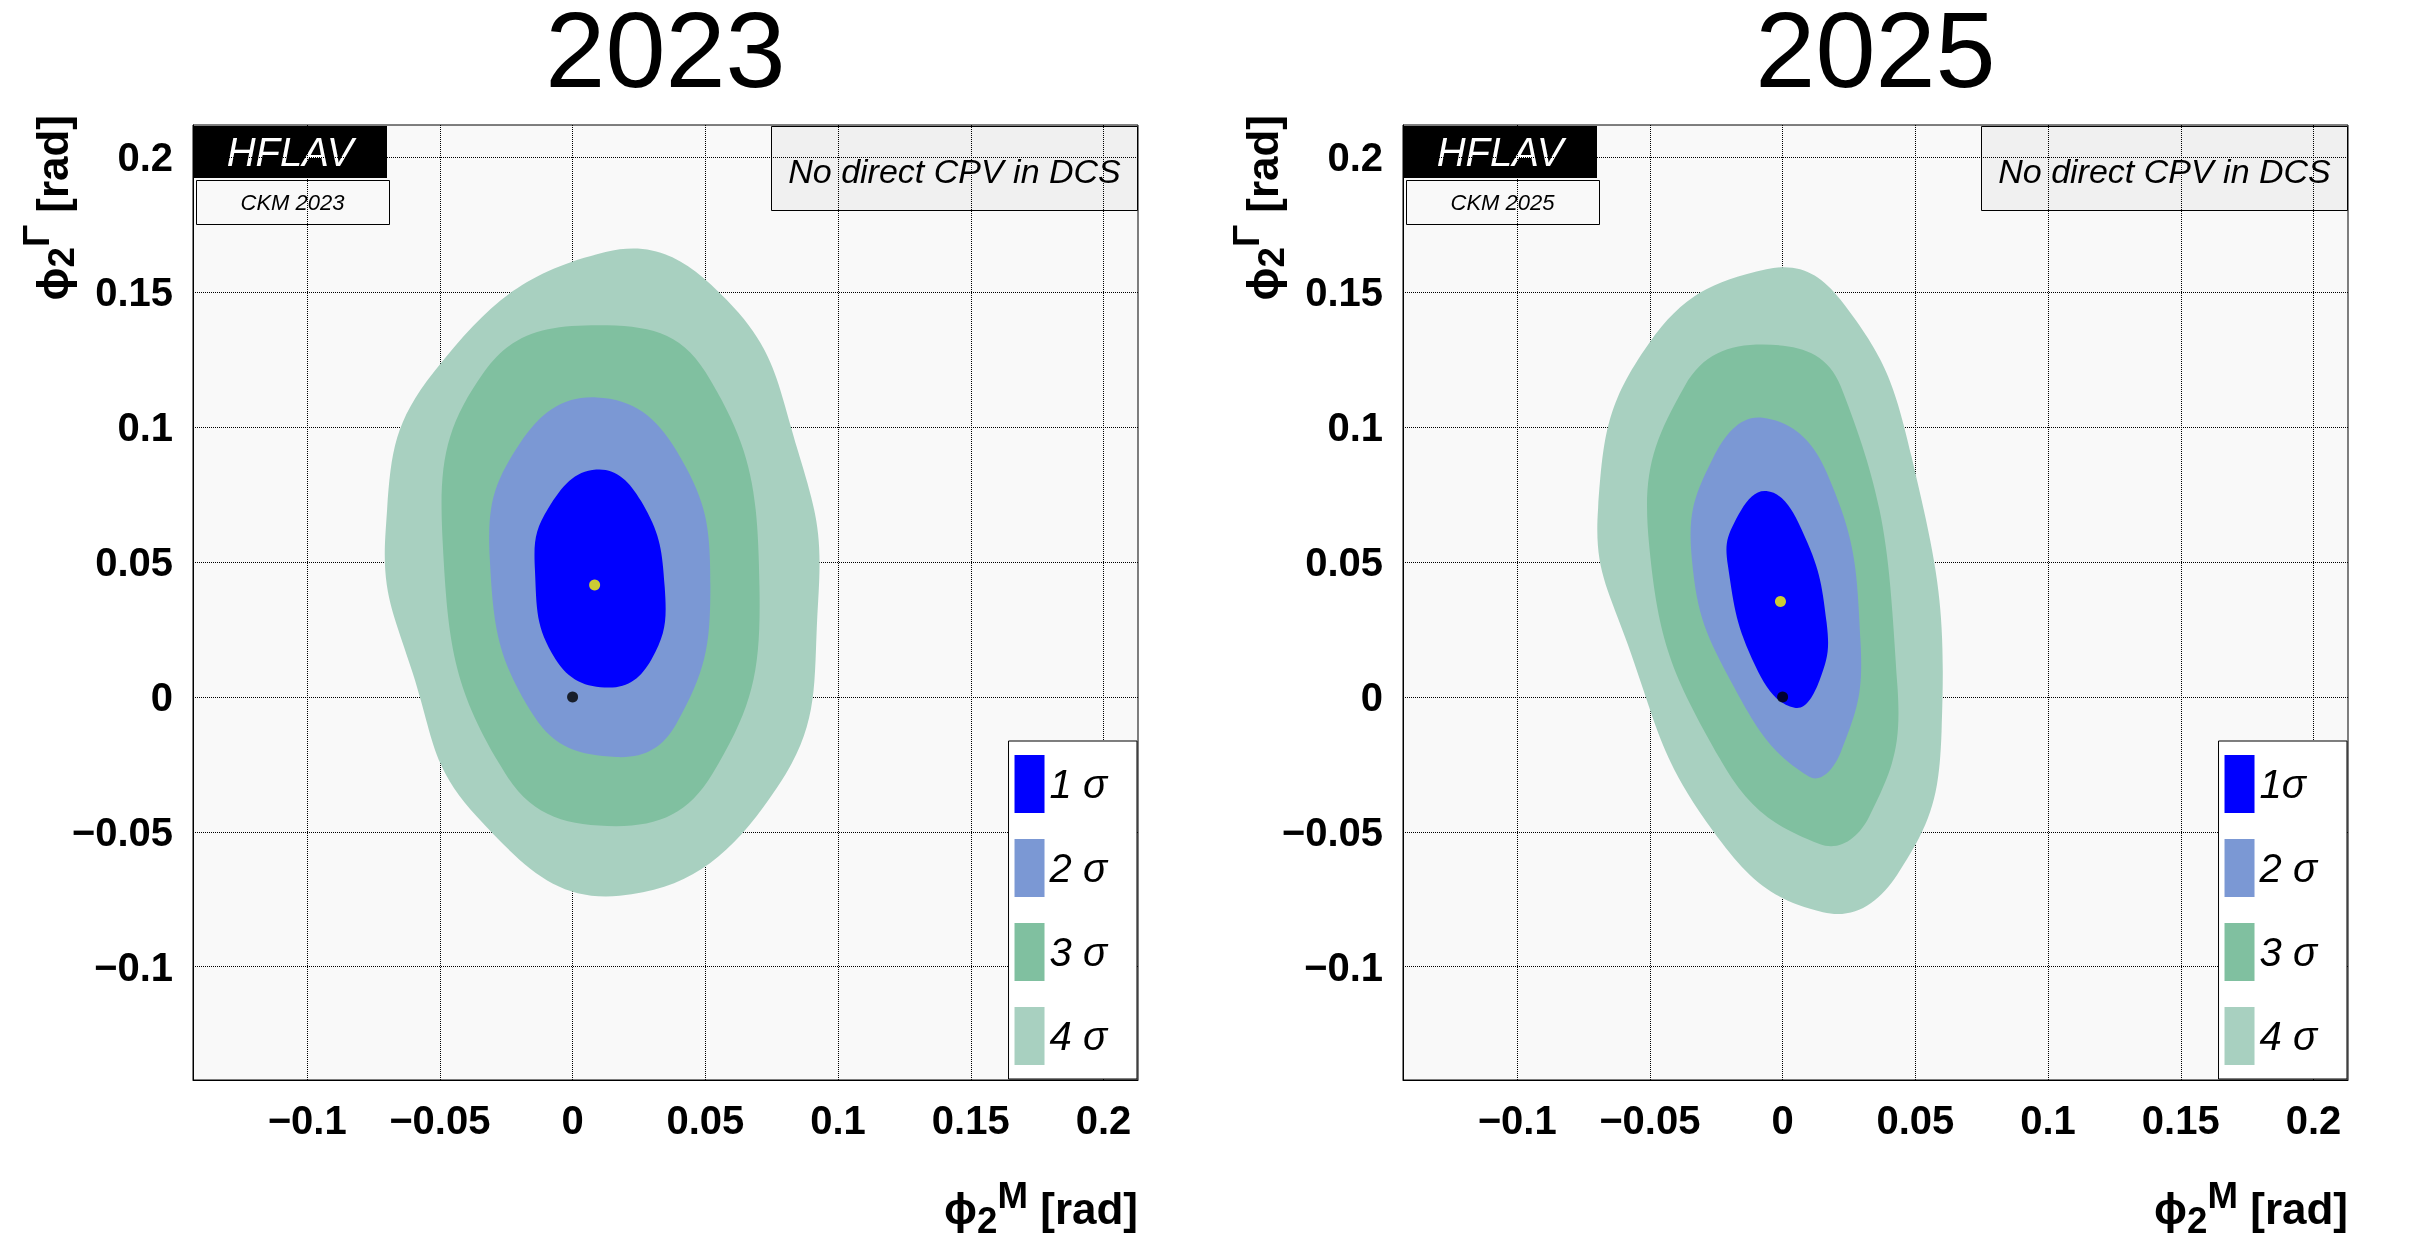 This screenshot has width=2421, height=1237. Describe the element at coordinates (2283, 784) in the screenshot. I see `legend-label: 1σ` at that location.